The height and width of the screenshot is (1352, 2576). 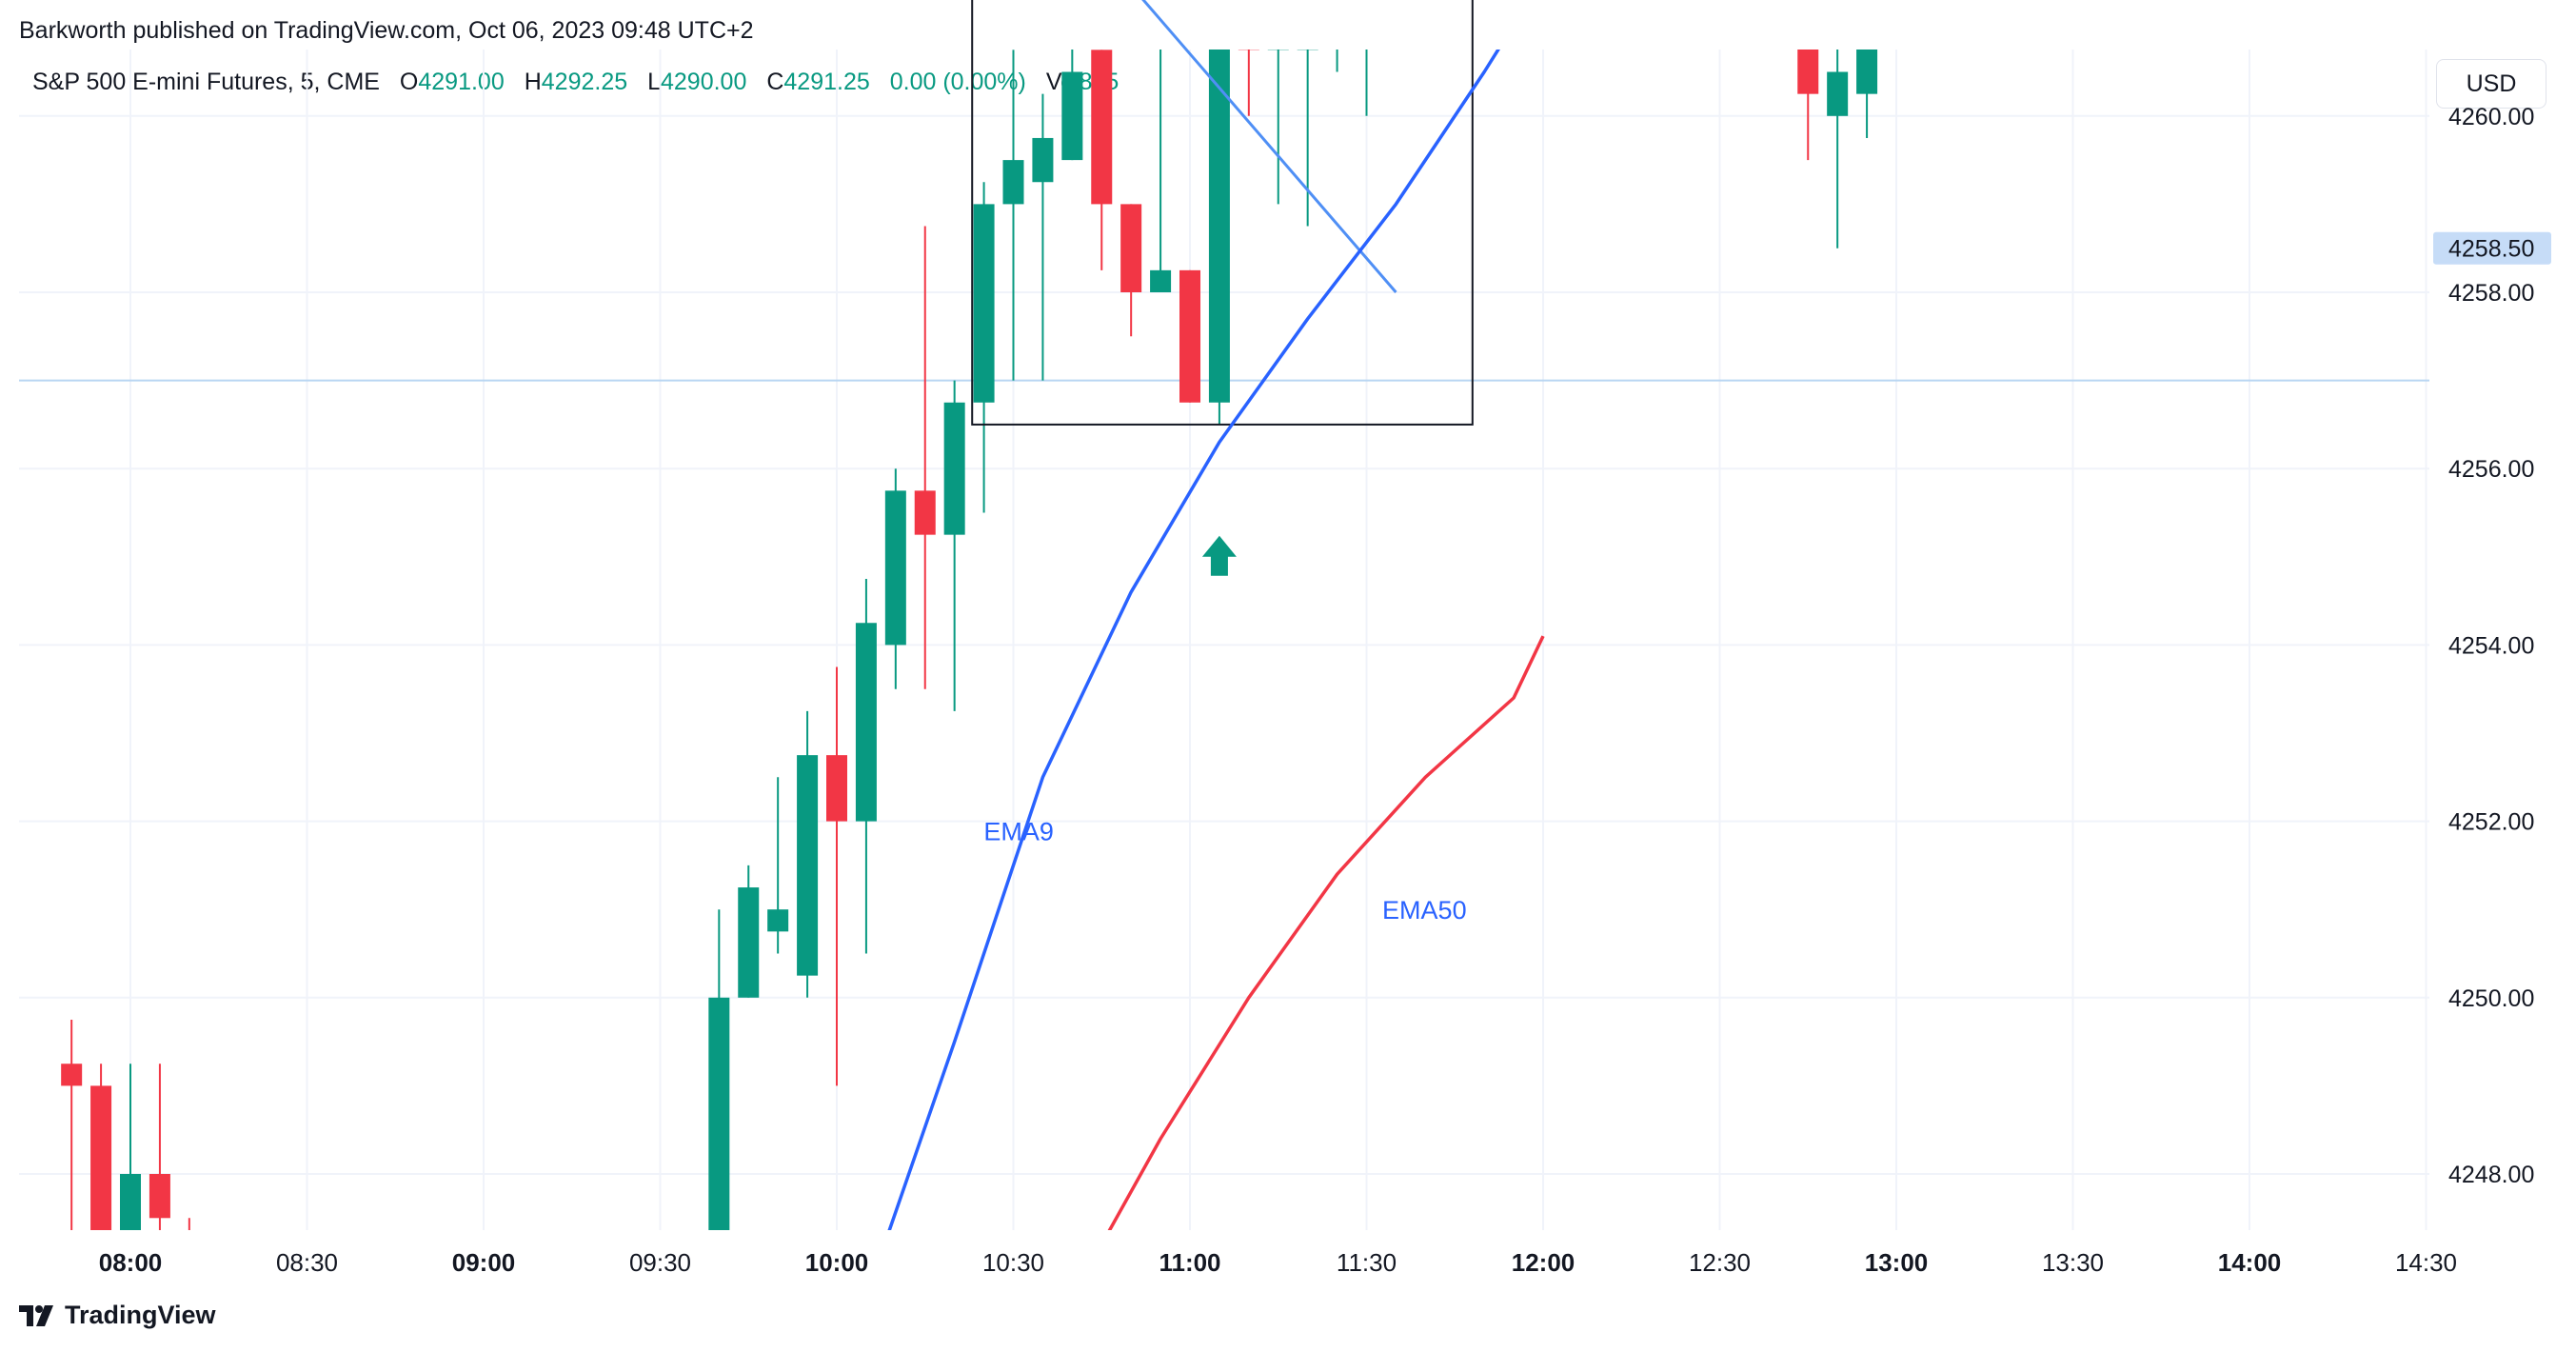 I want to click on price-tick-label: 4260.00, so click(x=2491, y=117).